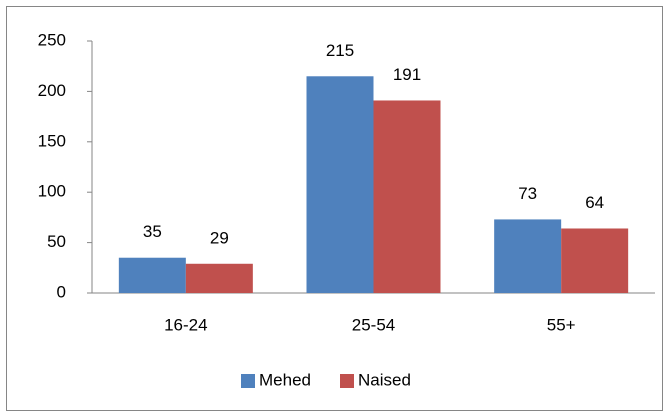 Image resolution: width=669 pixels, height=417 pixels. What do you see at coordinates (61, 291) in the screenshot?
I see `y-tick-label: 0` at bounding box center [61, 291].